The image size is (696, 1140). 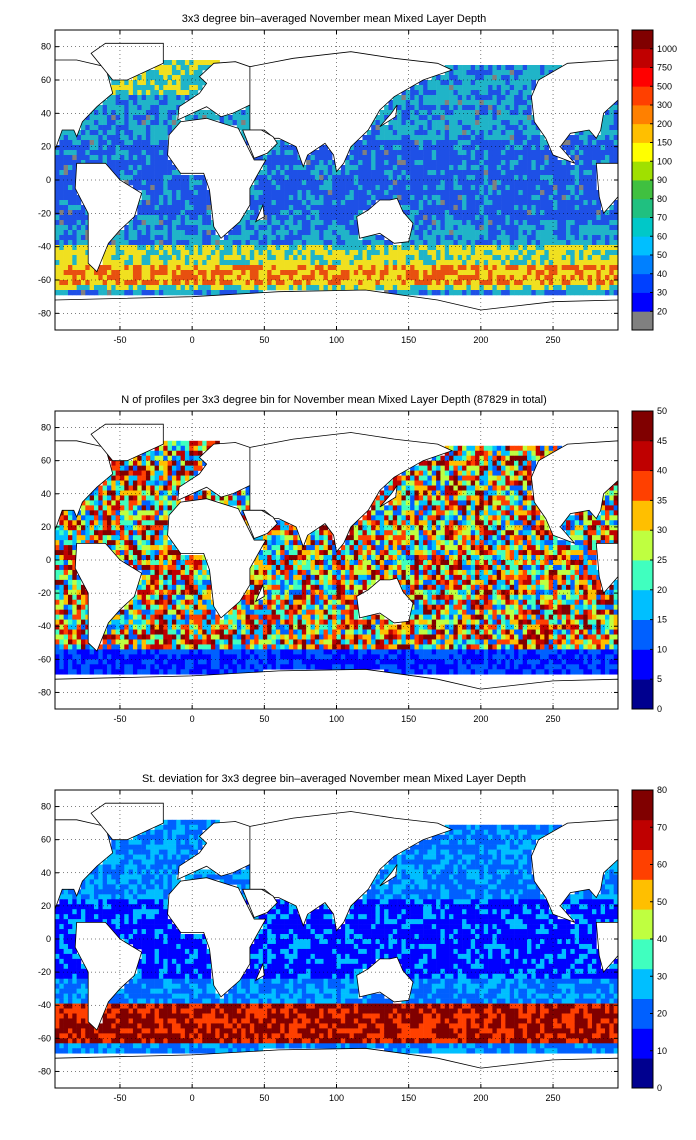 What do you see at coordinates (642, 133) in the screenshot?
I see `colorbar-segment` at bounding box center [642, 133].